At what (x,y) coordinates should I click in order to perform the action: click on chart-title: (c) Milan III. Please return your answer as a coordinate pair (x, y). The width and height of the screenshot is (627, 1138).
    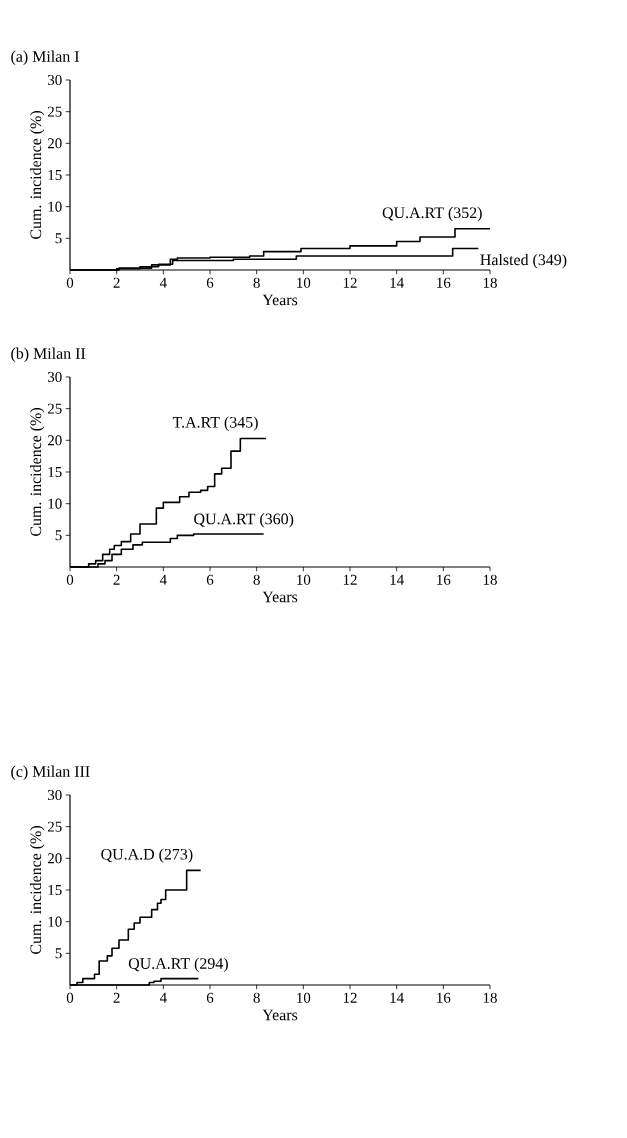
    Looking at the image, I should click on (50, 773).